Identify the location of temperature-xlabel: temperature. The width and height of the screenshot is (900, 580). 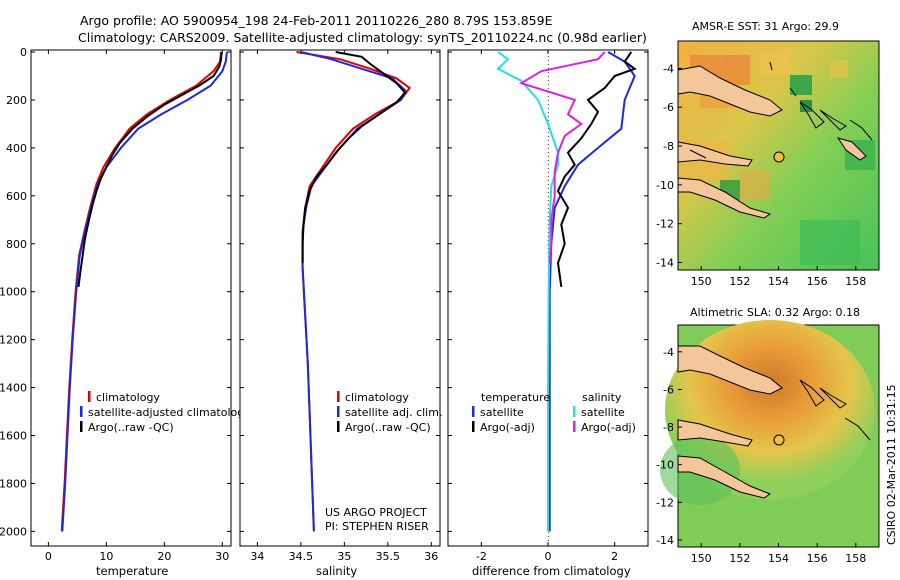
(132, 571).